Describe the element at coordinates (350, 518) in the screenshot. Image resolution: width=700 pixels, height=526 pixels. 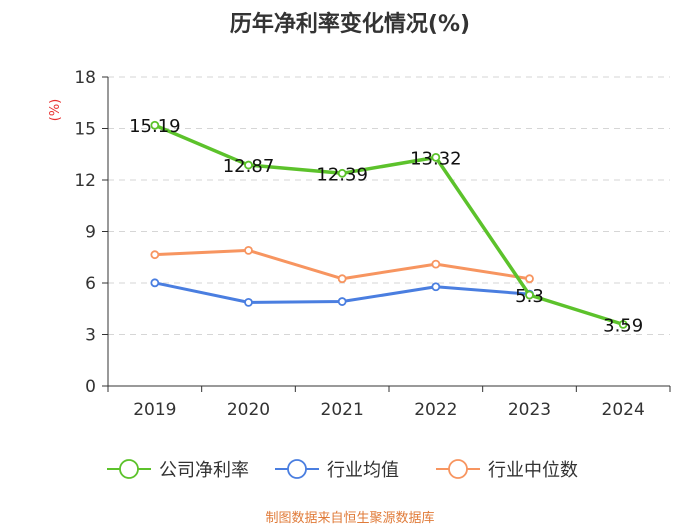
I see `data-source-note: 制图数据来自恒生聚源数据库` at that location.